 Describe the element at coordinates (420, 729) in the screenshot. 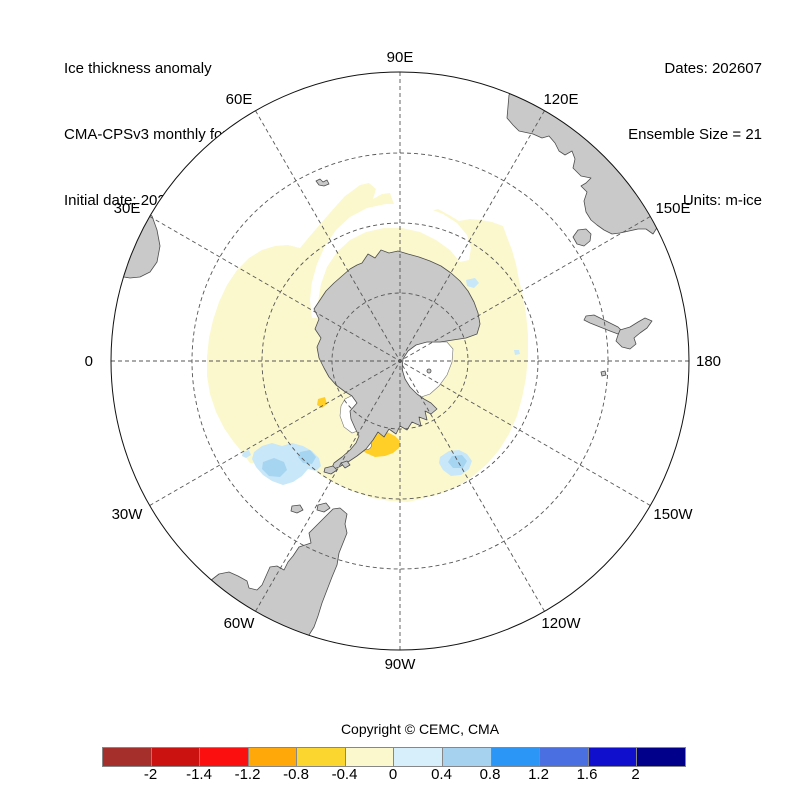

I see `copyright-text: Copyright © CEMC, CMA` at that location.